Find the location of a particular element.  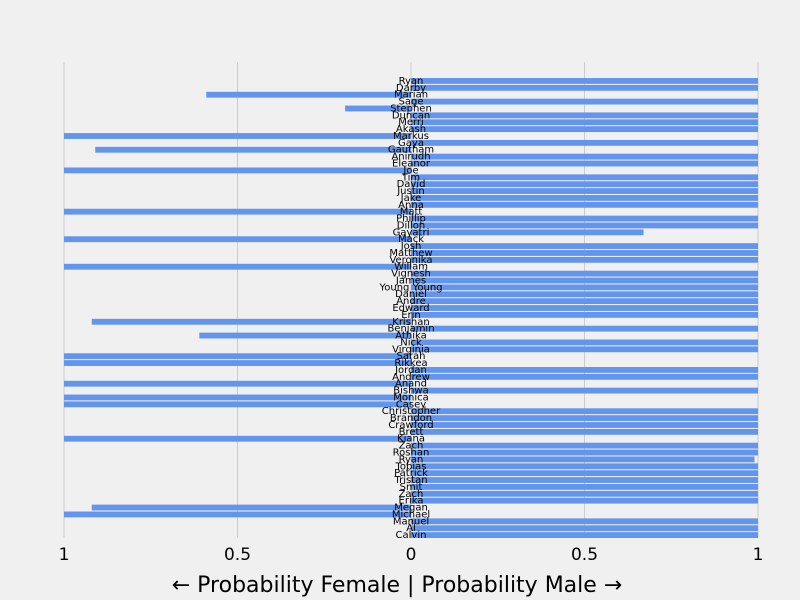

x-tick-labels: 1 0.5 0 0.5 1 is located at coordinates (411, 555).